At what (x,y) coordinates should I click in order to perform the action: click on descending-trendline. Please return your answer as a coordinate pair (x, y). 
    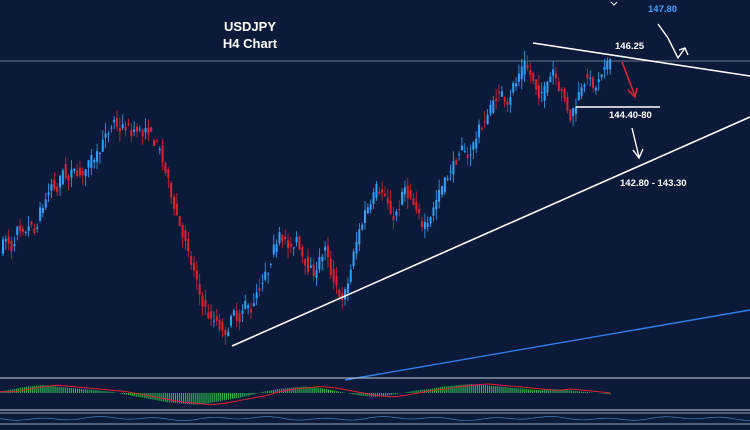
    Looking at the image, I should click on (641, 59).